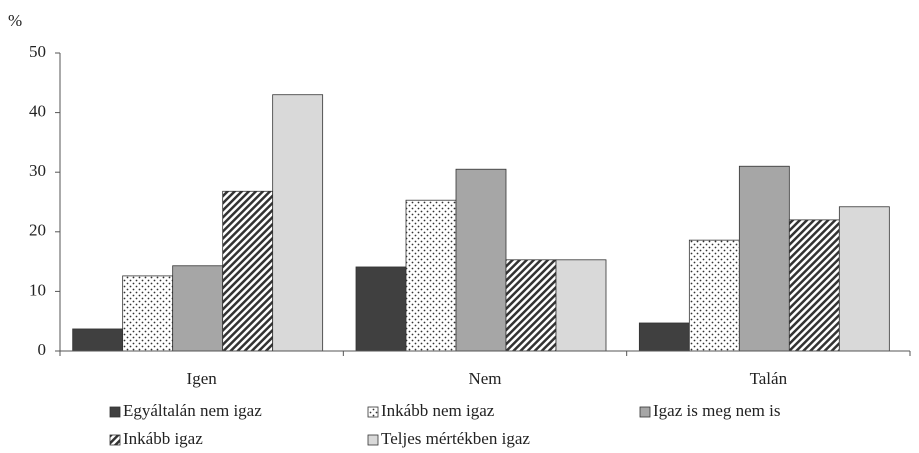 The image size is (919, 453). What do you see at coordinates (484, 378) in the screenshot?
I see `x-tick-label: Nem` at bounding box center [484, 378].